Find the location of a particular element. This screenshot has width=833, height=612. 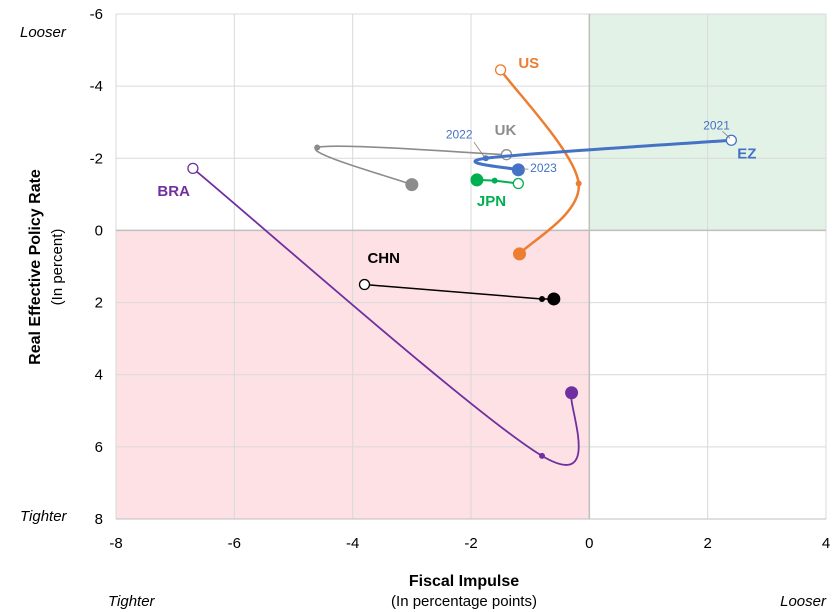

ez-path is located at coordinates (602, 155).